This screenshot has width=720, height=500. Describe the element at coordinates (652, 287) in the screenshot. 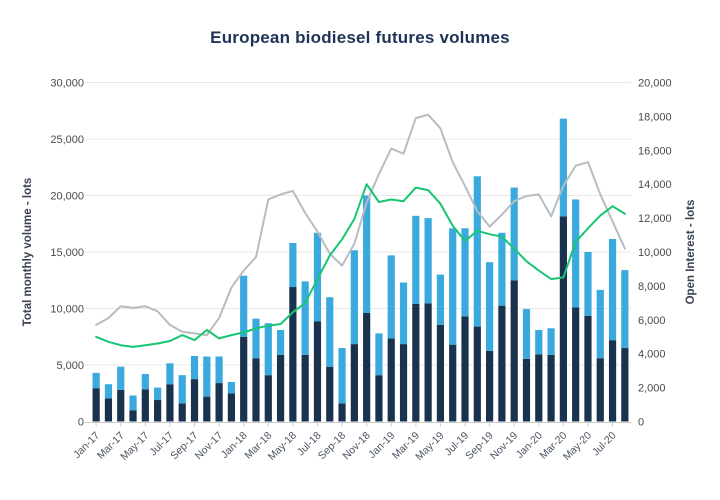

I see `right-axis-tick-label: 8,000` at that location.